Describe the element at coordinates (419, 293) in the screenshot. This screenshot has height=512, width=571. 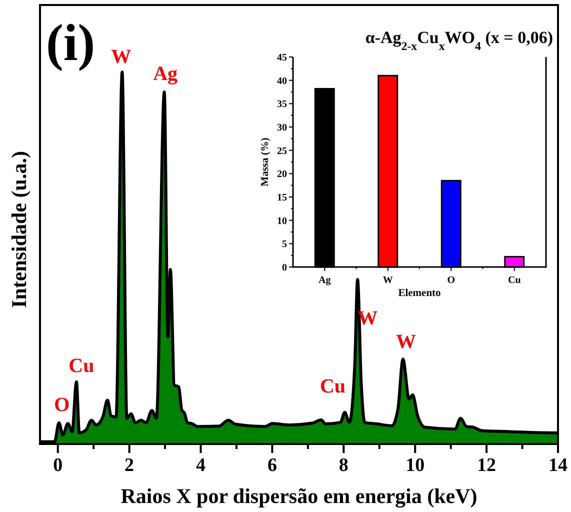
I see `x-axis-title: Elemento` at that location.